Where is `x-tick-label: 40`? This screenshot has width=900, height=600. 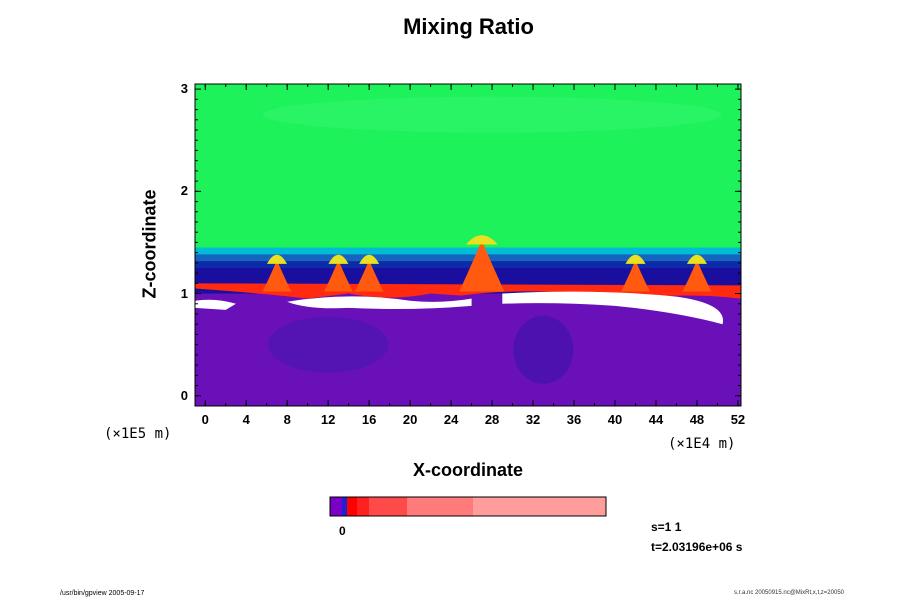
x-tick-label: 40 is located at coordinates (615, 419).